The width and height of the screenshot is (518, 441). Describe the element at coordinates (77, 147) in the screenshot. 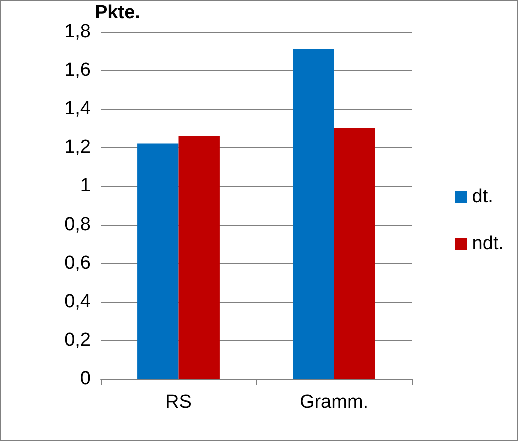

I see `y-tick-label: 1,2` at that location.